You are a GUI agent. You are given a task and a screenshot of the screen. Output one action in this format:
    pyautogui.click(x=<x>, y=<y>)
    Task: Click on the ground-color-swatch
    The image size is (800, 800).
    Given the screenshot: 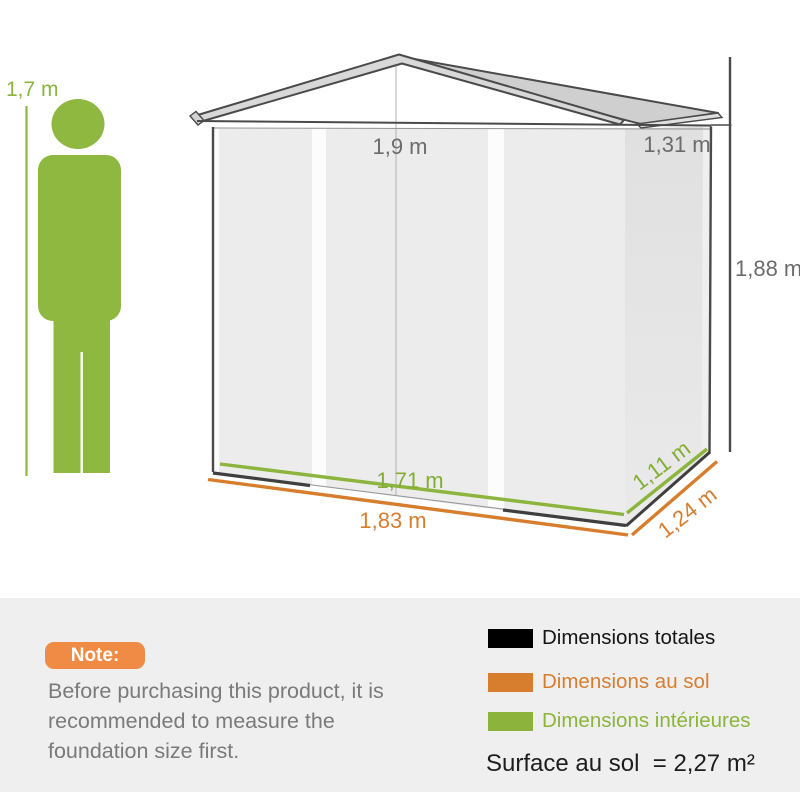 What is the action you would take?
    pyautogui.click(x=510, y=682)
    